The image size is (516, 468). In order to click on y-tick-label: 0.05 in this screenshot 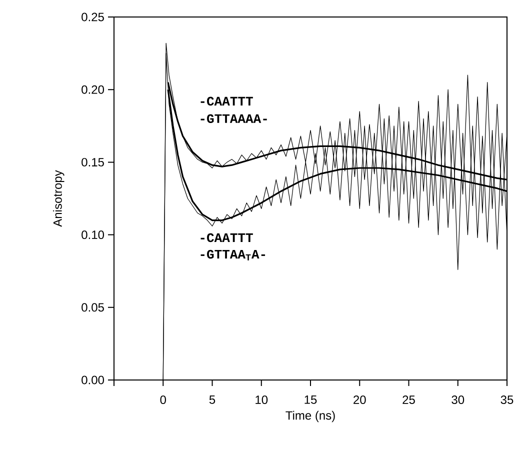, I will do `click(93, 307)`.